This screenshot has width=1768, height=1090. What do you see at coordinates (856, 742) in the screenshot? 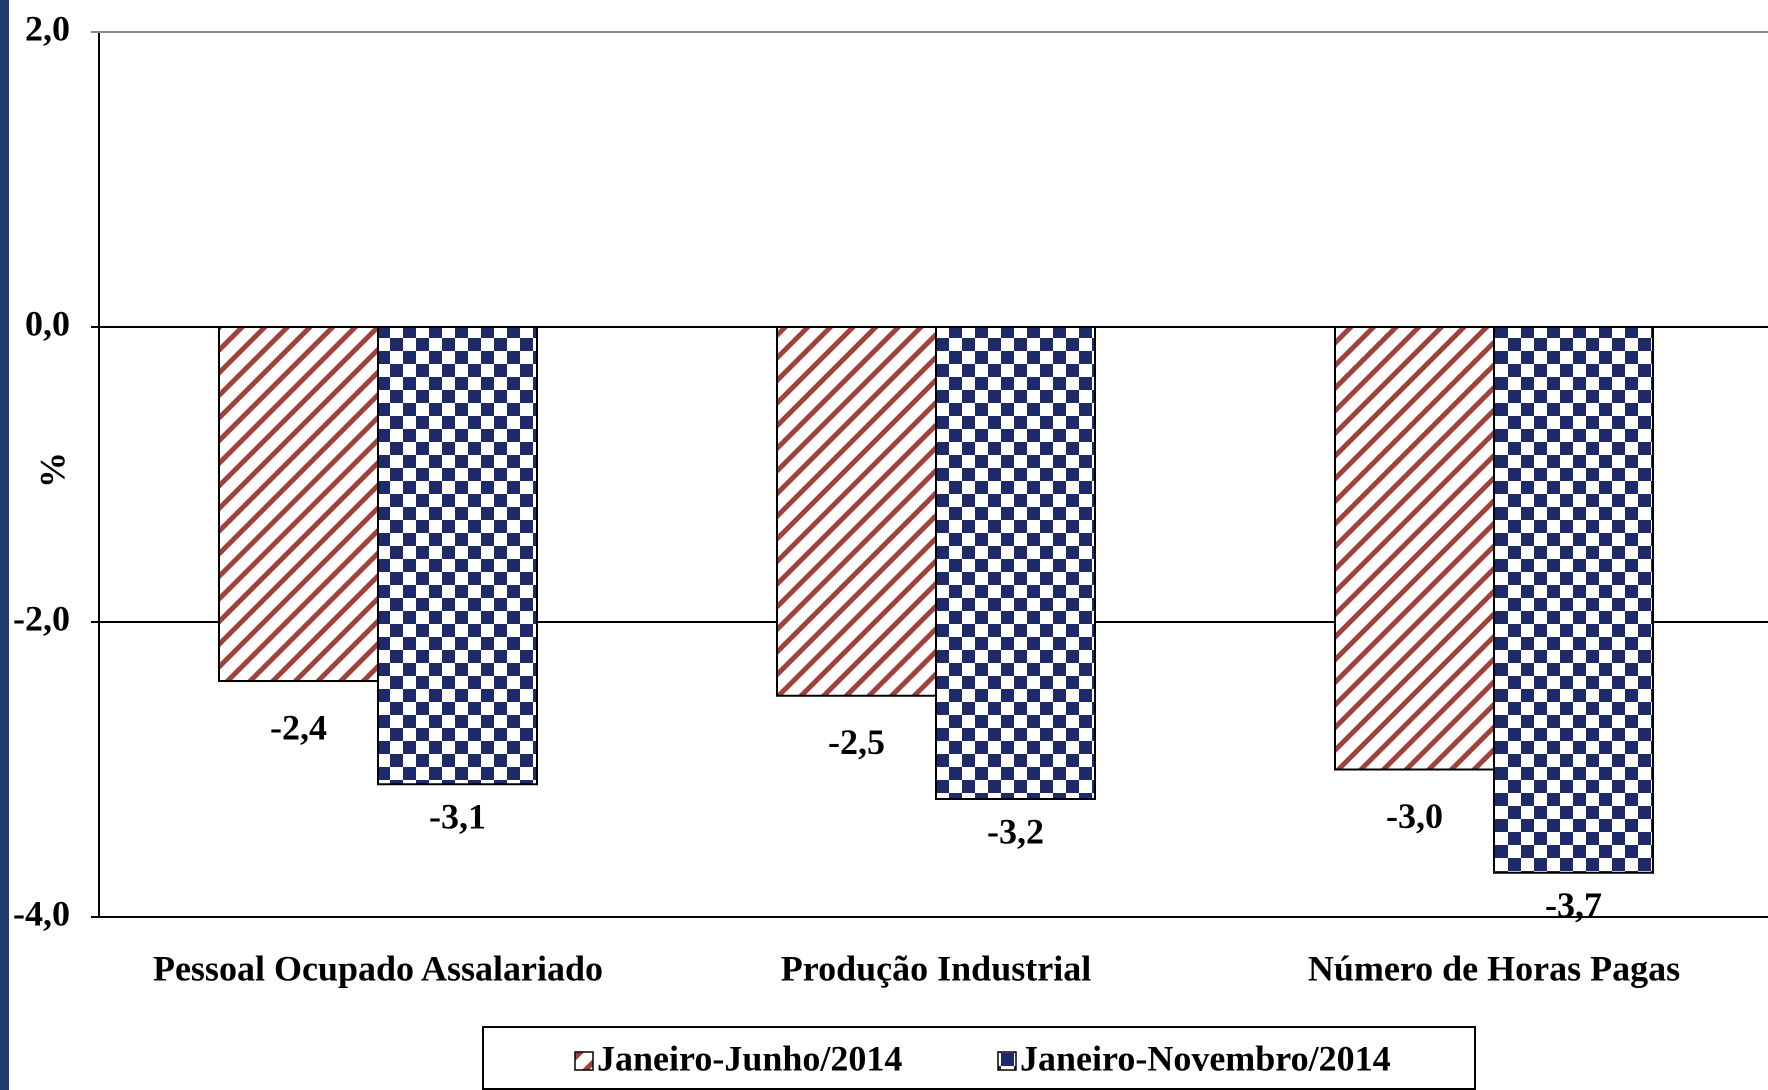
I see `value-label: -2,5` at bounding box center [856, 742].